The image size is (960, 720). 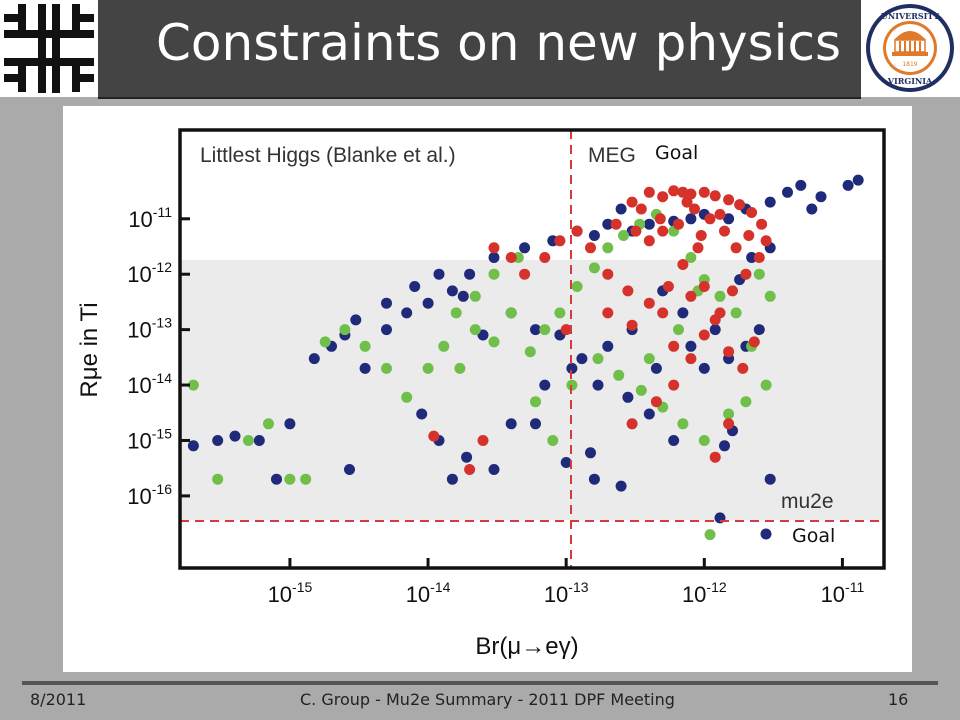 What do you see at coordinates (766, 534) in the screenshot?
I see `mu2e-marker-point` at bounding box center [766, 534].